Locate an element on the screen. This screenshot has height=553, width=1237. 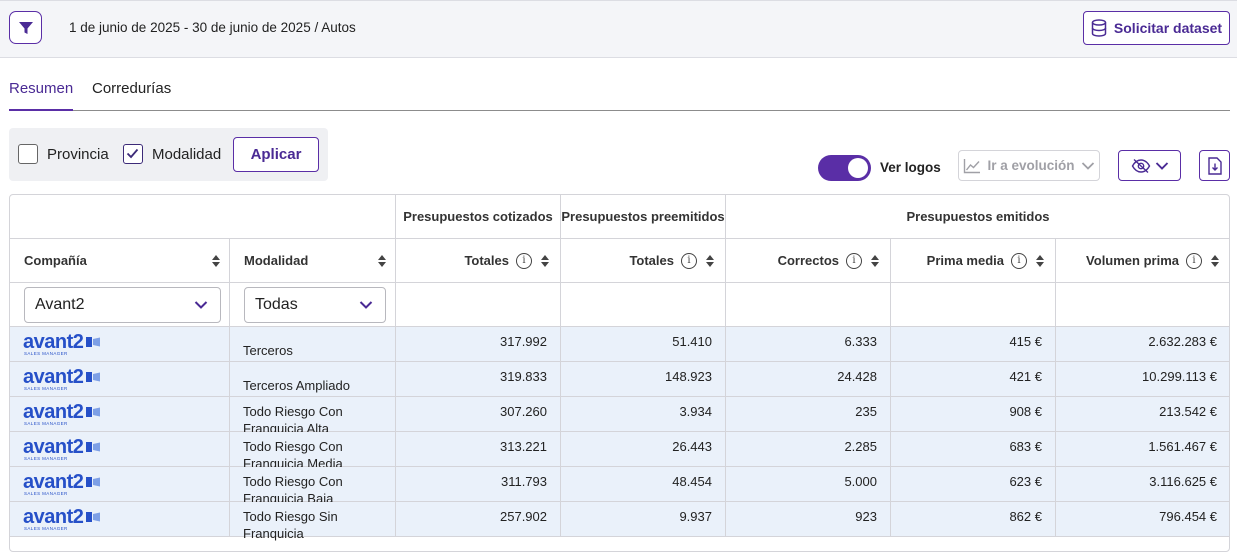
correctos-cell: 5.000 is located at coordinates (808, 484).